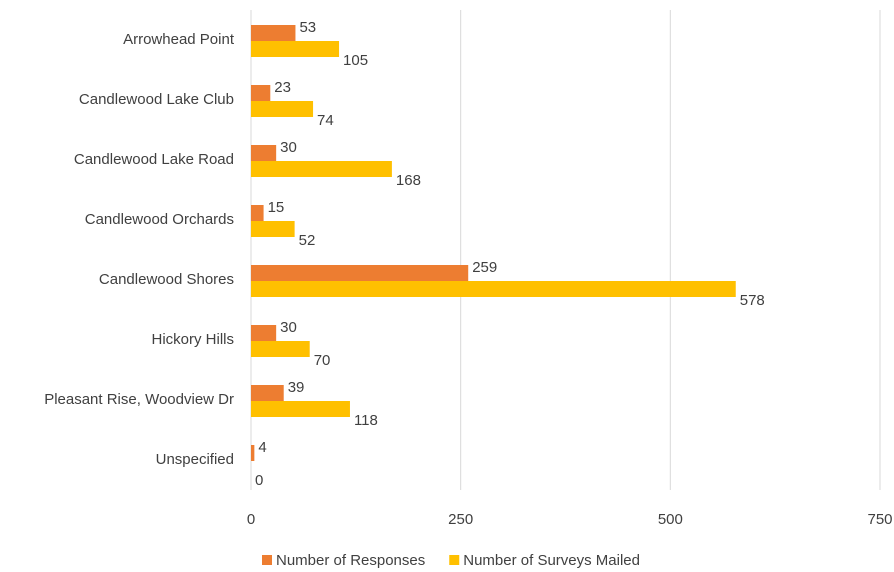 Image resolution: width=894 pixels, height=572 pixels. What do you see at coordinates (460, 519) in the screenshot?
I see `x-tick-label: 250` at bounding box center [460, 519].